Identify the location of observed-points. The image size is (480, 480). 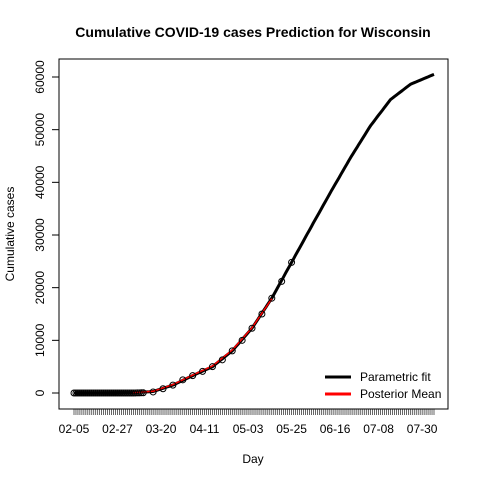
(183, 327).